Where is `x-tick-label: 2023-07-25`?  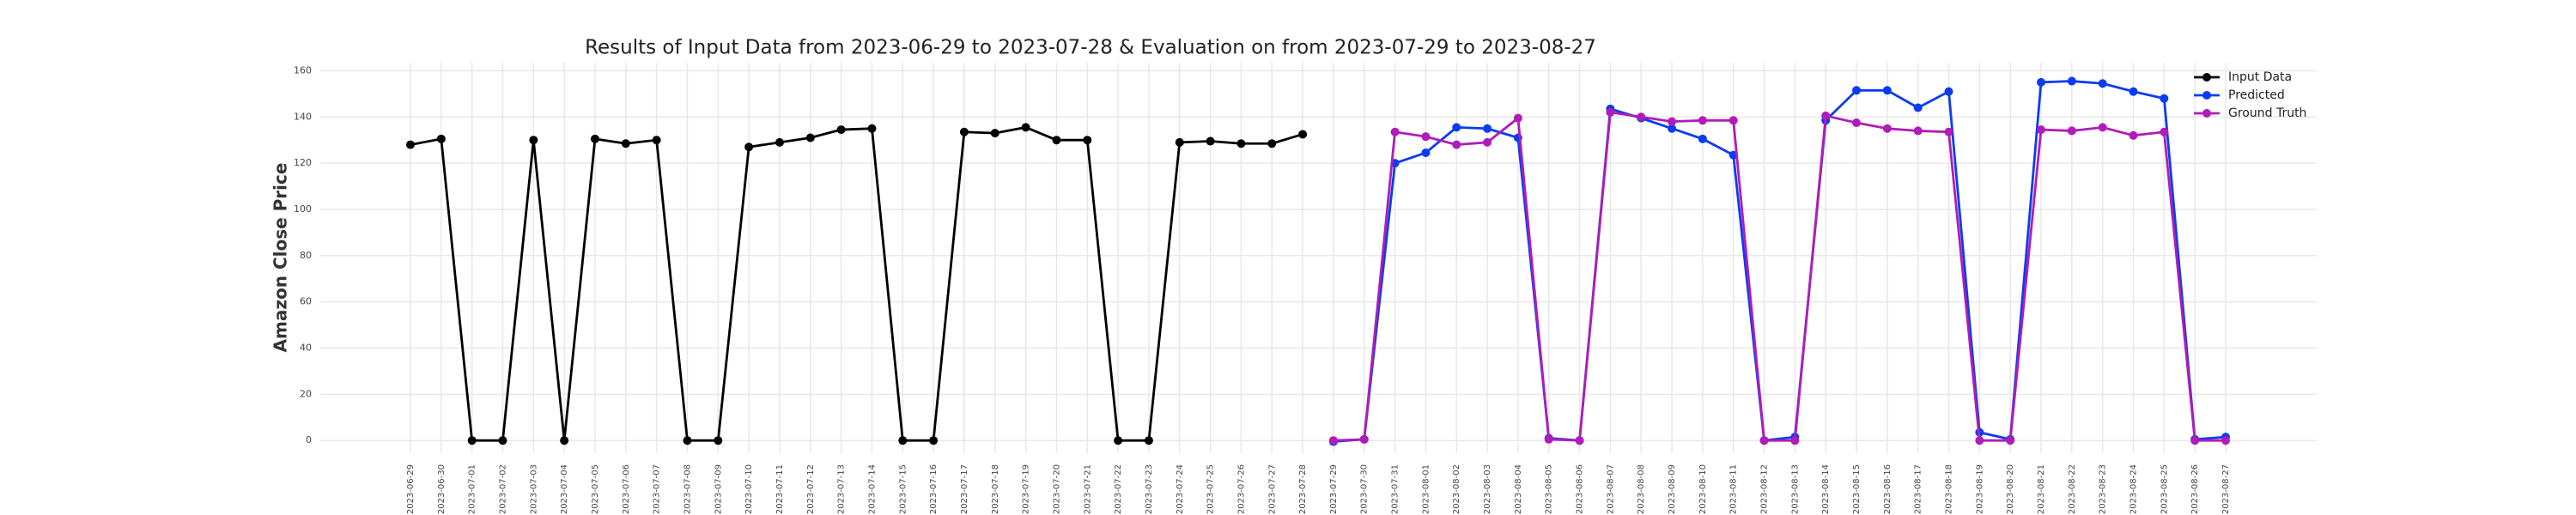 x-tick-label: 2023-07-25 is located at coordinates (1211, 489).